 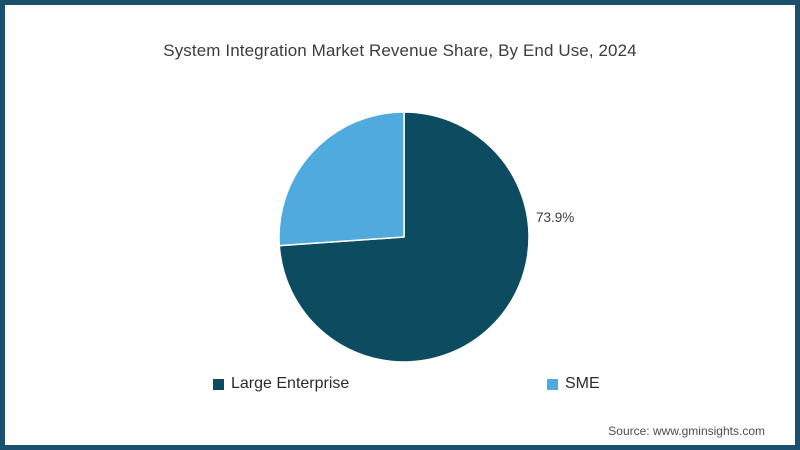 What do you see at coordinates (552, 384) in the screenshot?
I see `legend-swatch-sme-icon` at bounding box center [552, 384].